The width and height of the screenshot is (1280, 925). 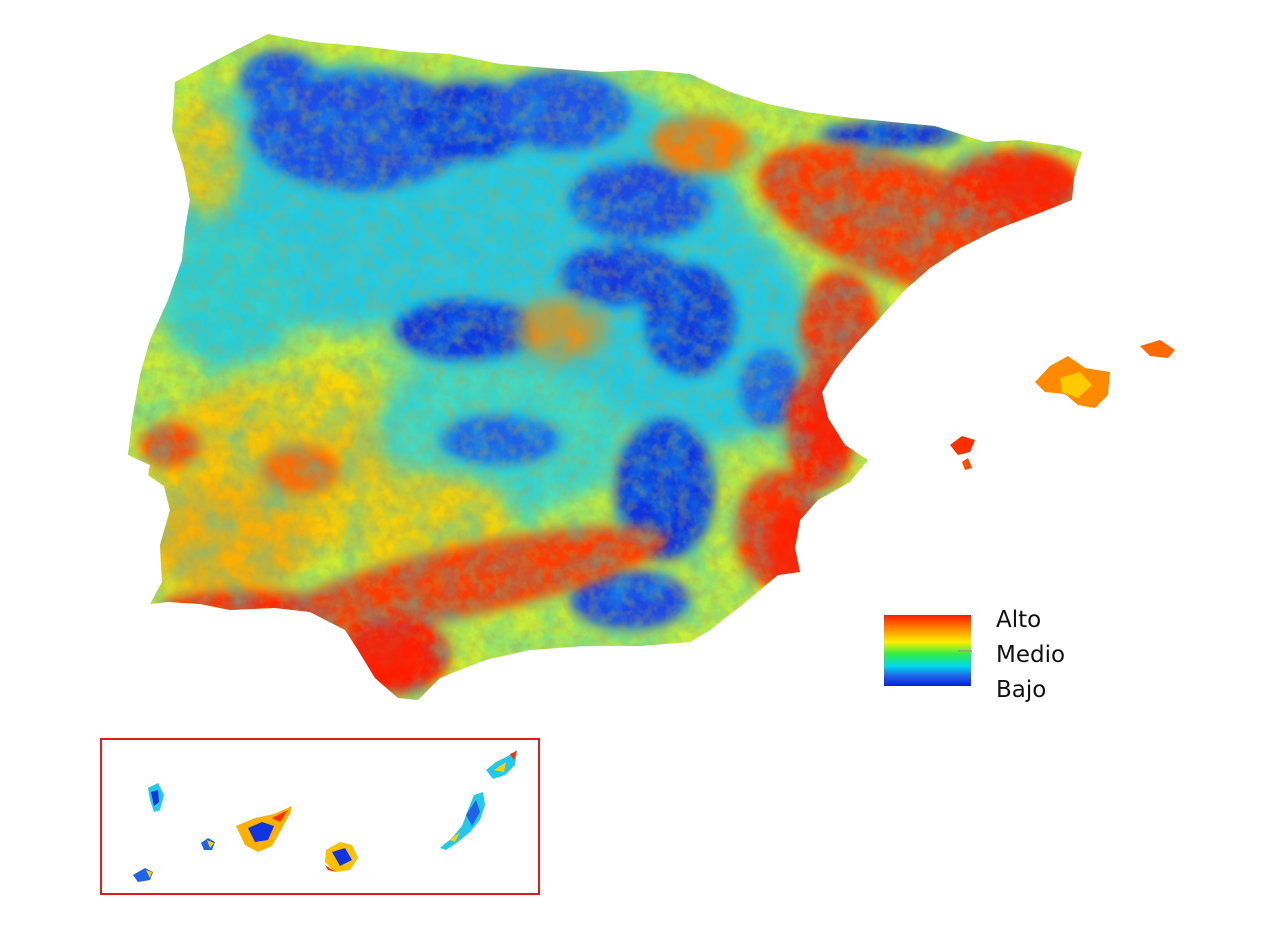 I want to click on island-ibiza, so click(x=962, y=445).